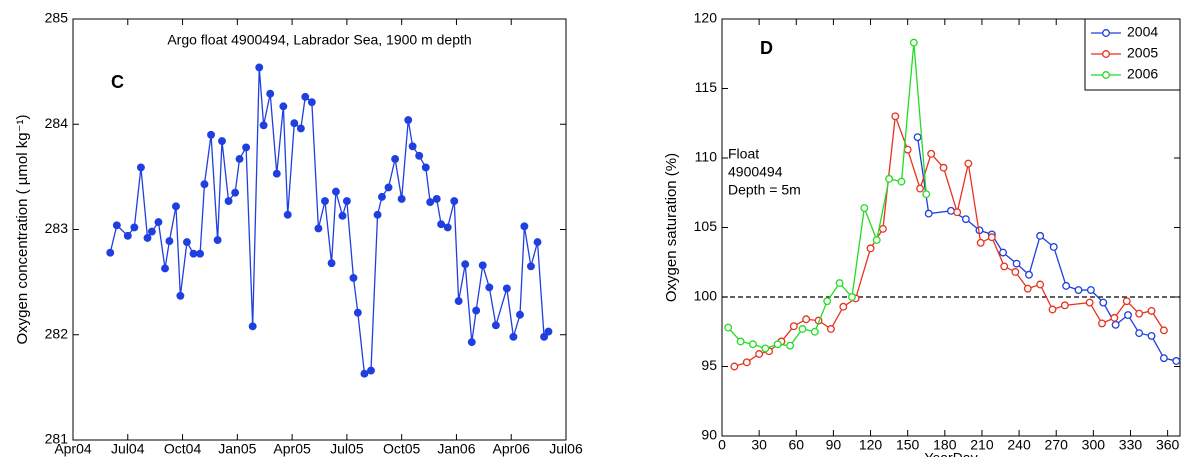 The image size is (1187, 457). What do you see at coordinates (128, 449) in the screenshot?
I see `x-tick-label: Jul04` at bounding box center [128, 449].